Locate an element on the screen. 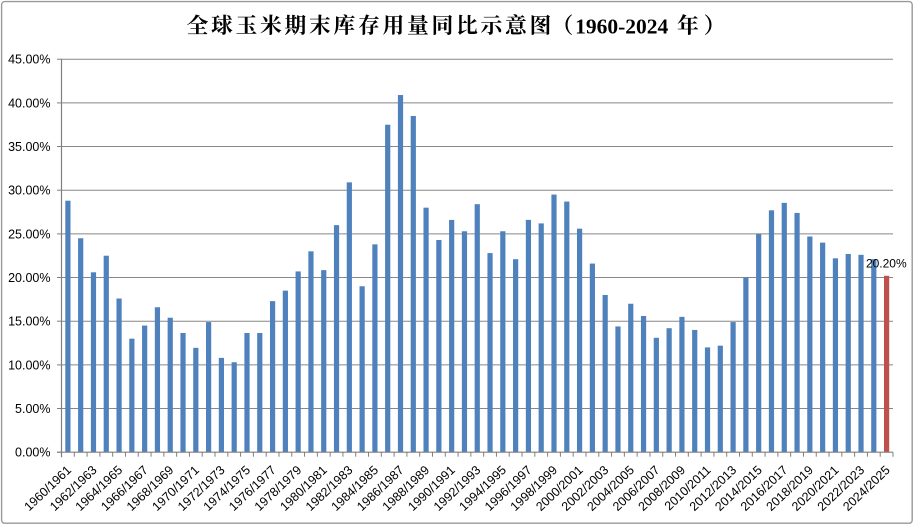  svg-text: 0.00% is located at coordinates (32, 453).